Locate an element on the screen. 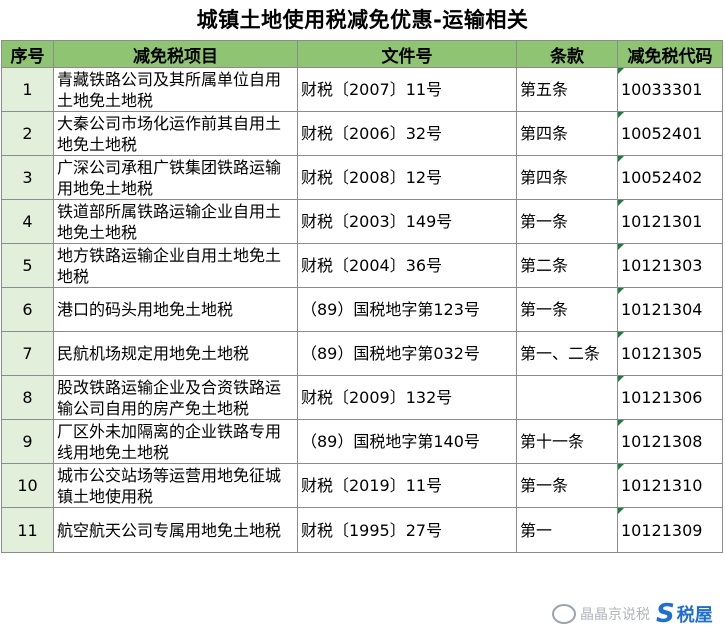 The image size is (725, 636). logo-name: 税屋 is located at coordinates (694, 615).